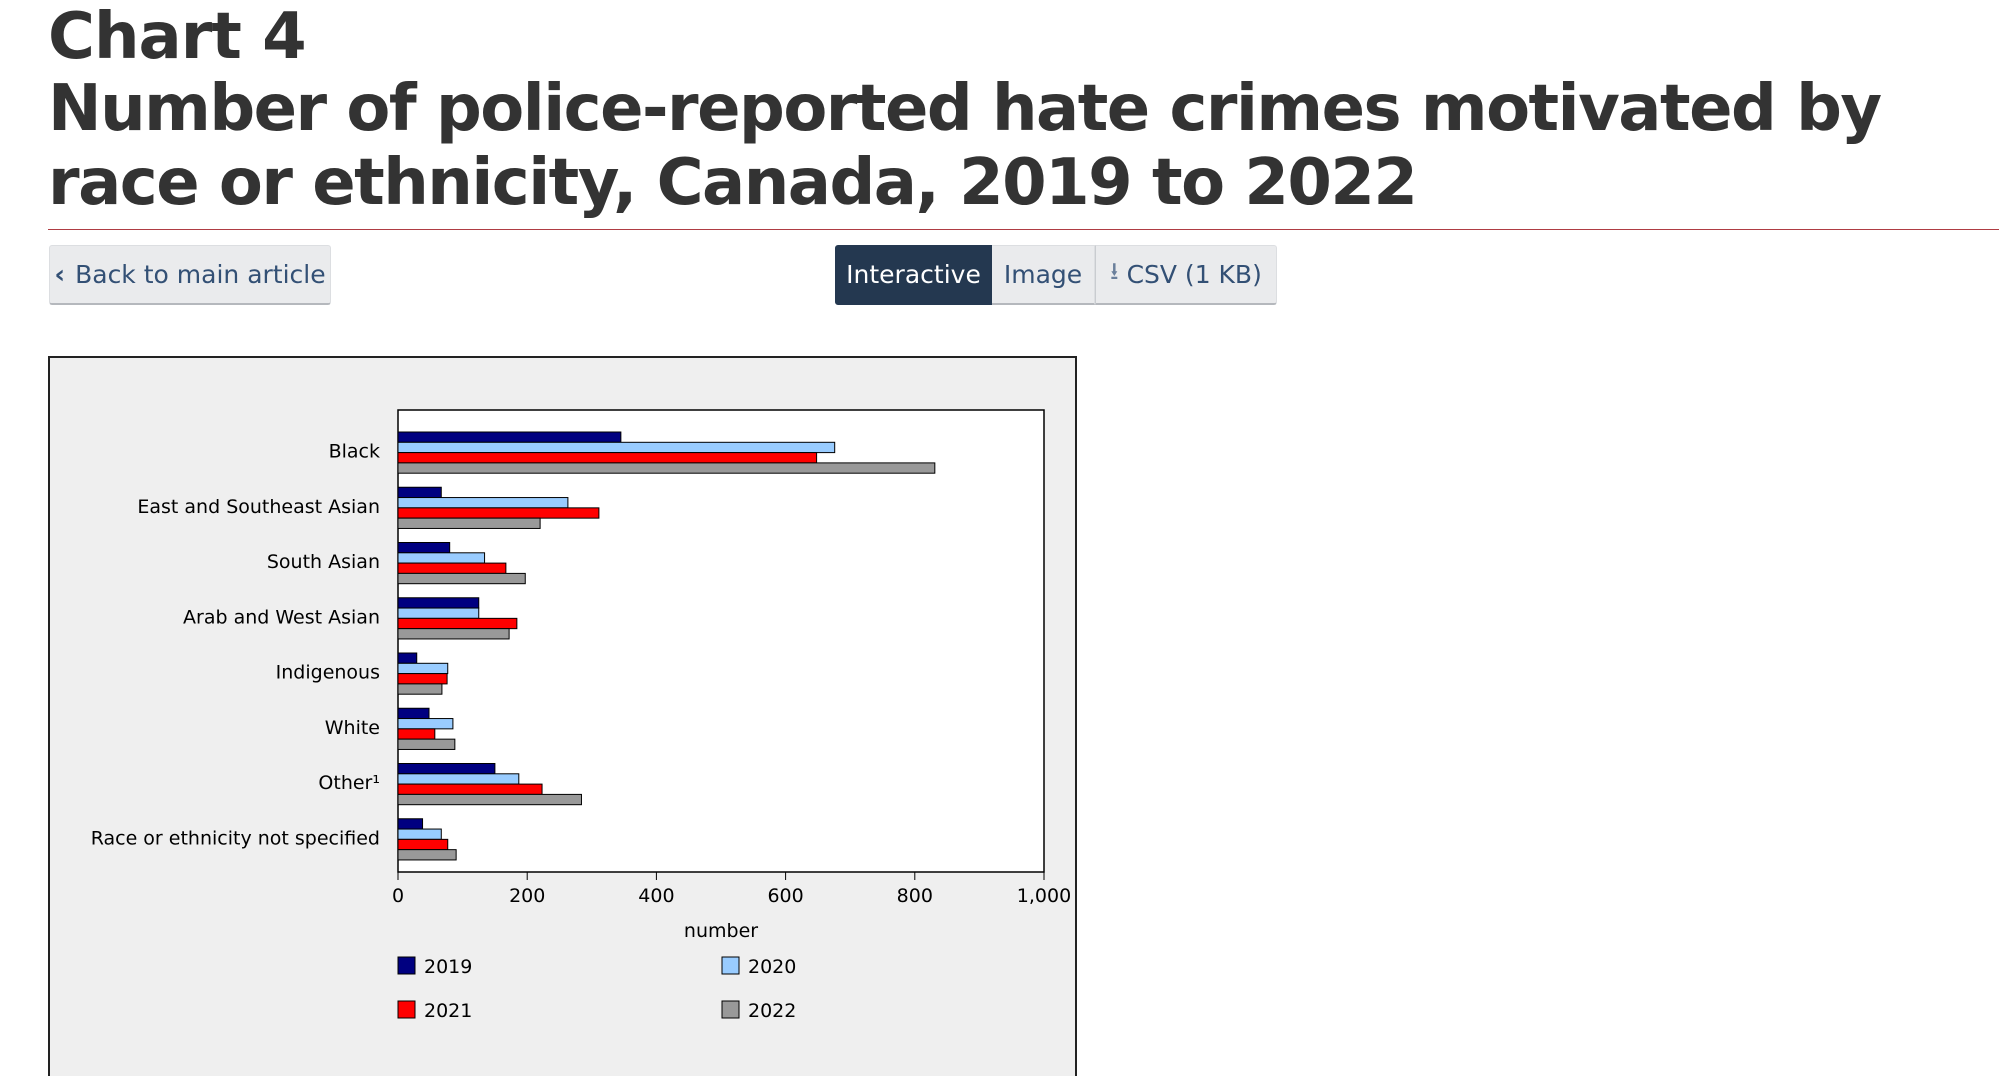 The width and height of the screenshot is (1999, 1076). Describe the element at coordinates (448, 1011) in the screenshot. I see `legend-label: 2021` at that location.